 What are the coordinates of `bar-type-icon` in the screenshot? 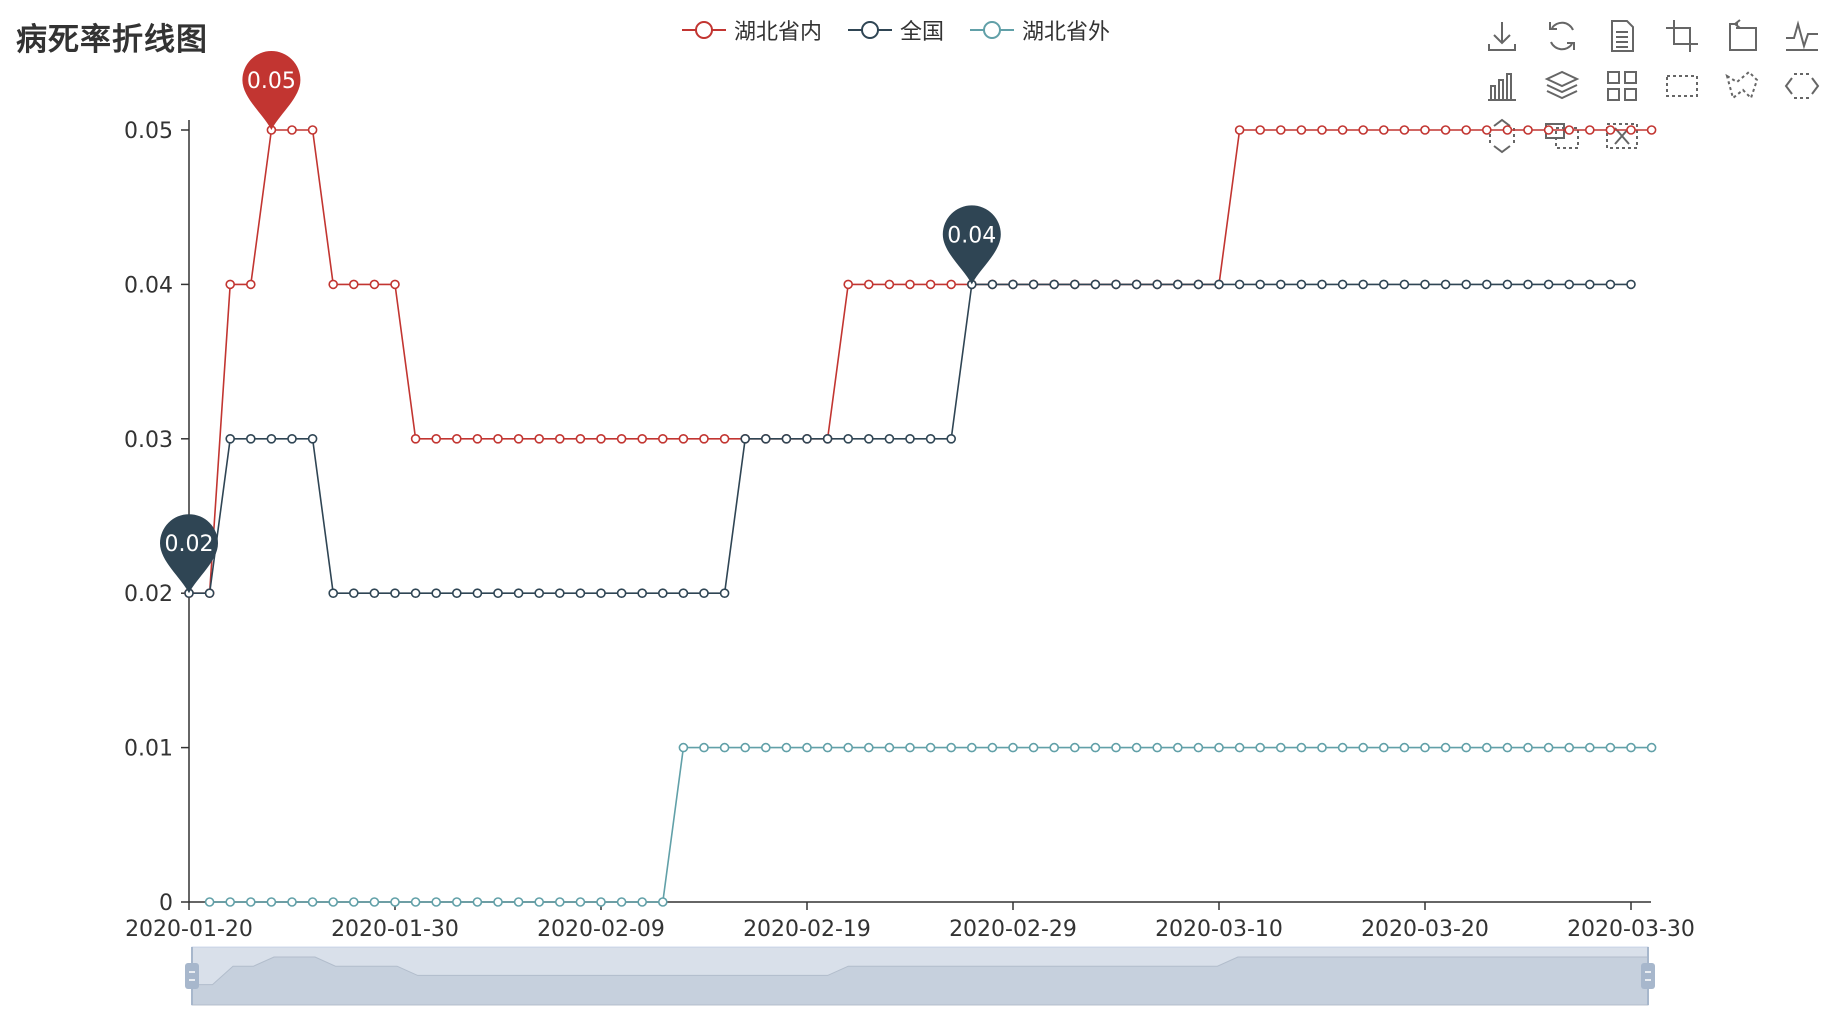 It's located at (1502, 86).